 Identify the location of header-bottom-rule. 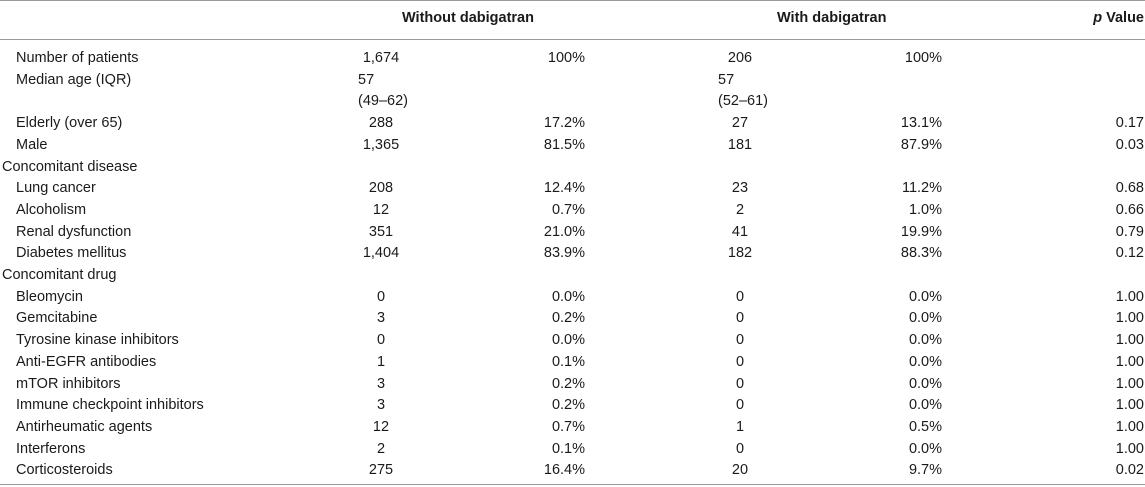
(572, 39).